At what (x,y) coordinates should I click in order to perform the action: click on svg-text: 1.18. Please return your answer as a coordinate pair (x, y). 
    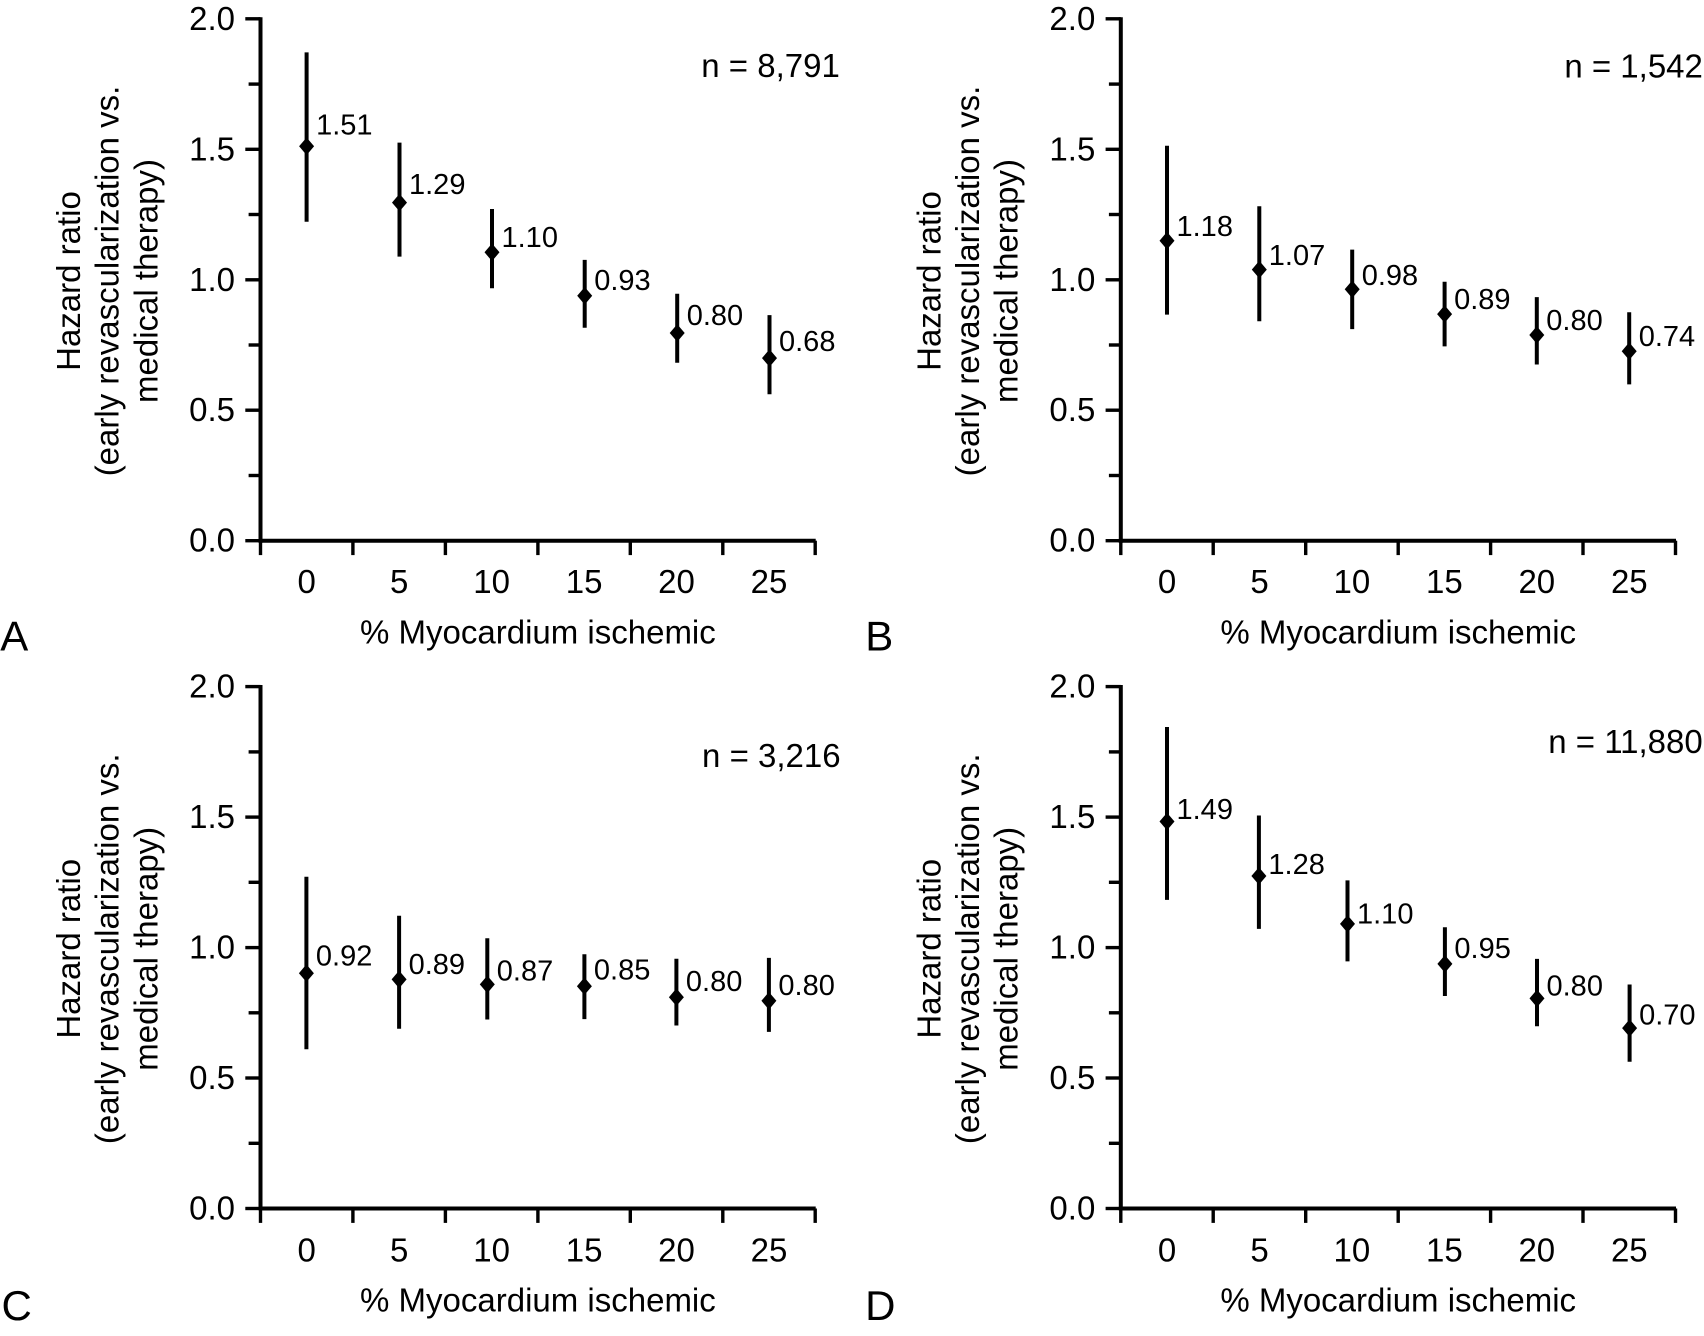
    Looking at the image, I should click on (1205, 227).